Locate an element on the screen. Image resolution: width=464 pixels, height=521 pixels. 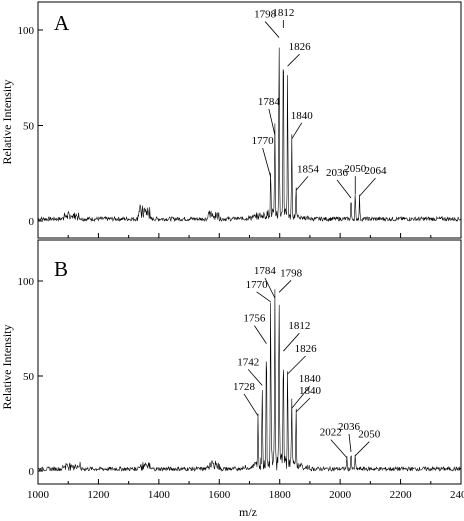
panel-b-letter: B is located at coordinates (61, 269).